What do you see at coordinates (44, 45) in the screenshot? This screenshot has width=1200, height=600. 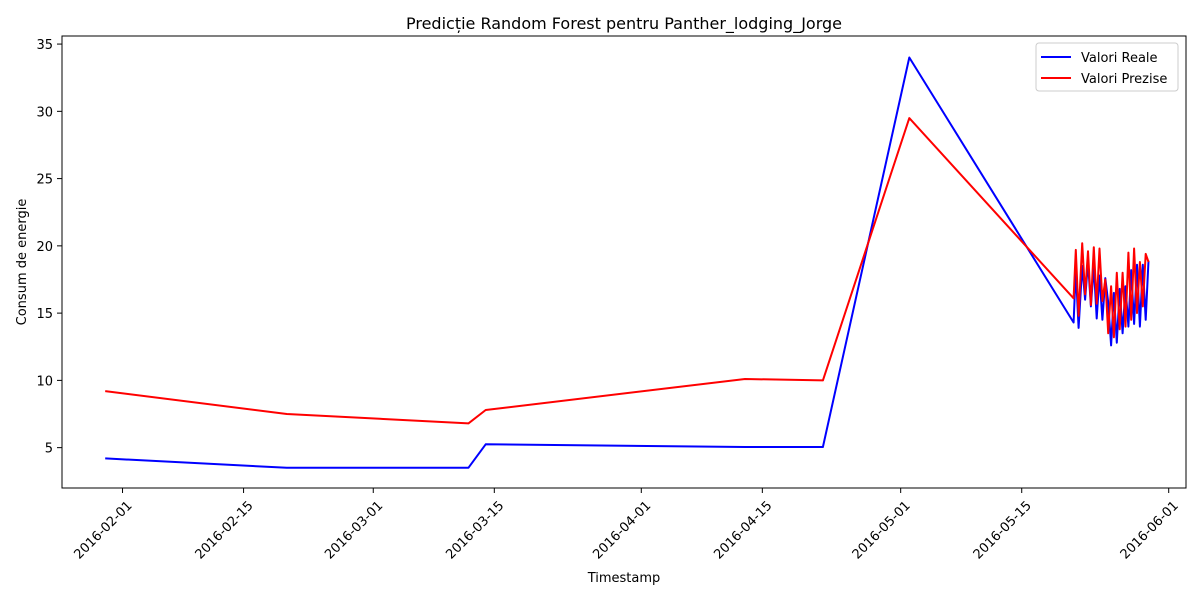 I see `y-tick-label: 35` at bounding box center [44, 45].